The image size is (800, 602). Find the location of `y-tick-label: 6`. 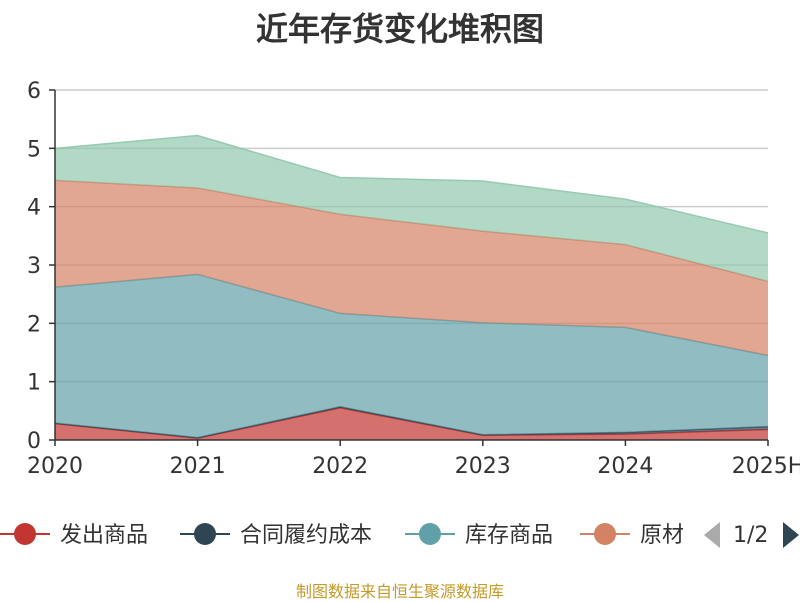

y-tick-label: 6 is located at coordinates (34, 91).